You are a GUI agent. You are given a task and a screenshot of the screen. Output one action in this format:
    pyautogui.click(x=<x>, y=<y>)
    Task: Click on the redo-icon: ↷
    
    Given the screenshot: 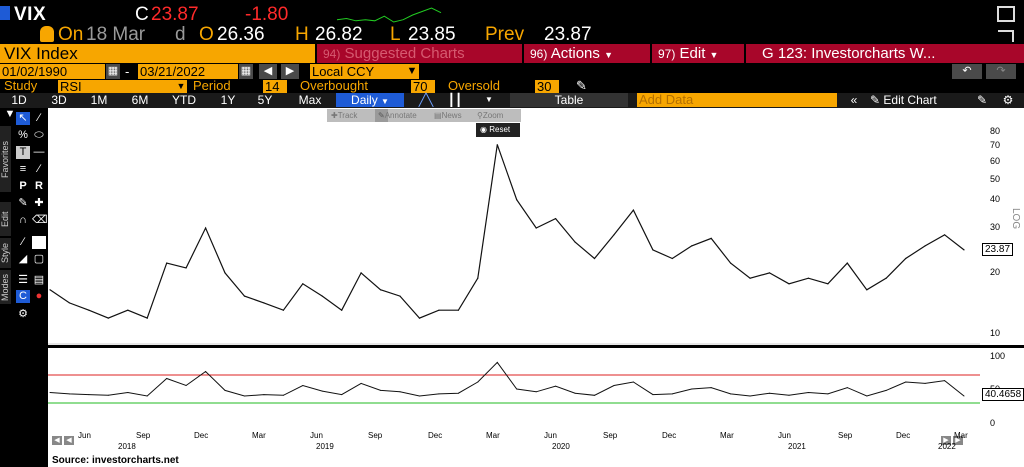 What is the action you would take?
    pyautogui.click(x=1001, y=71)
    